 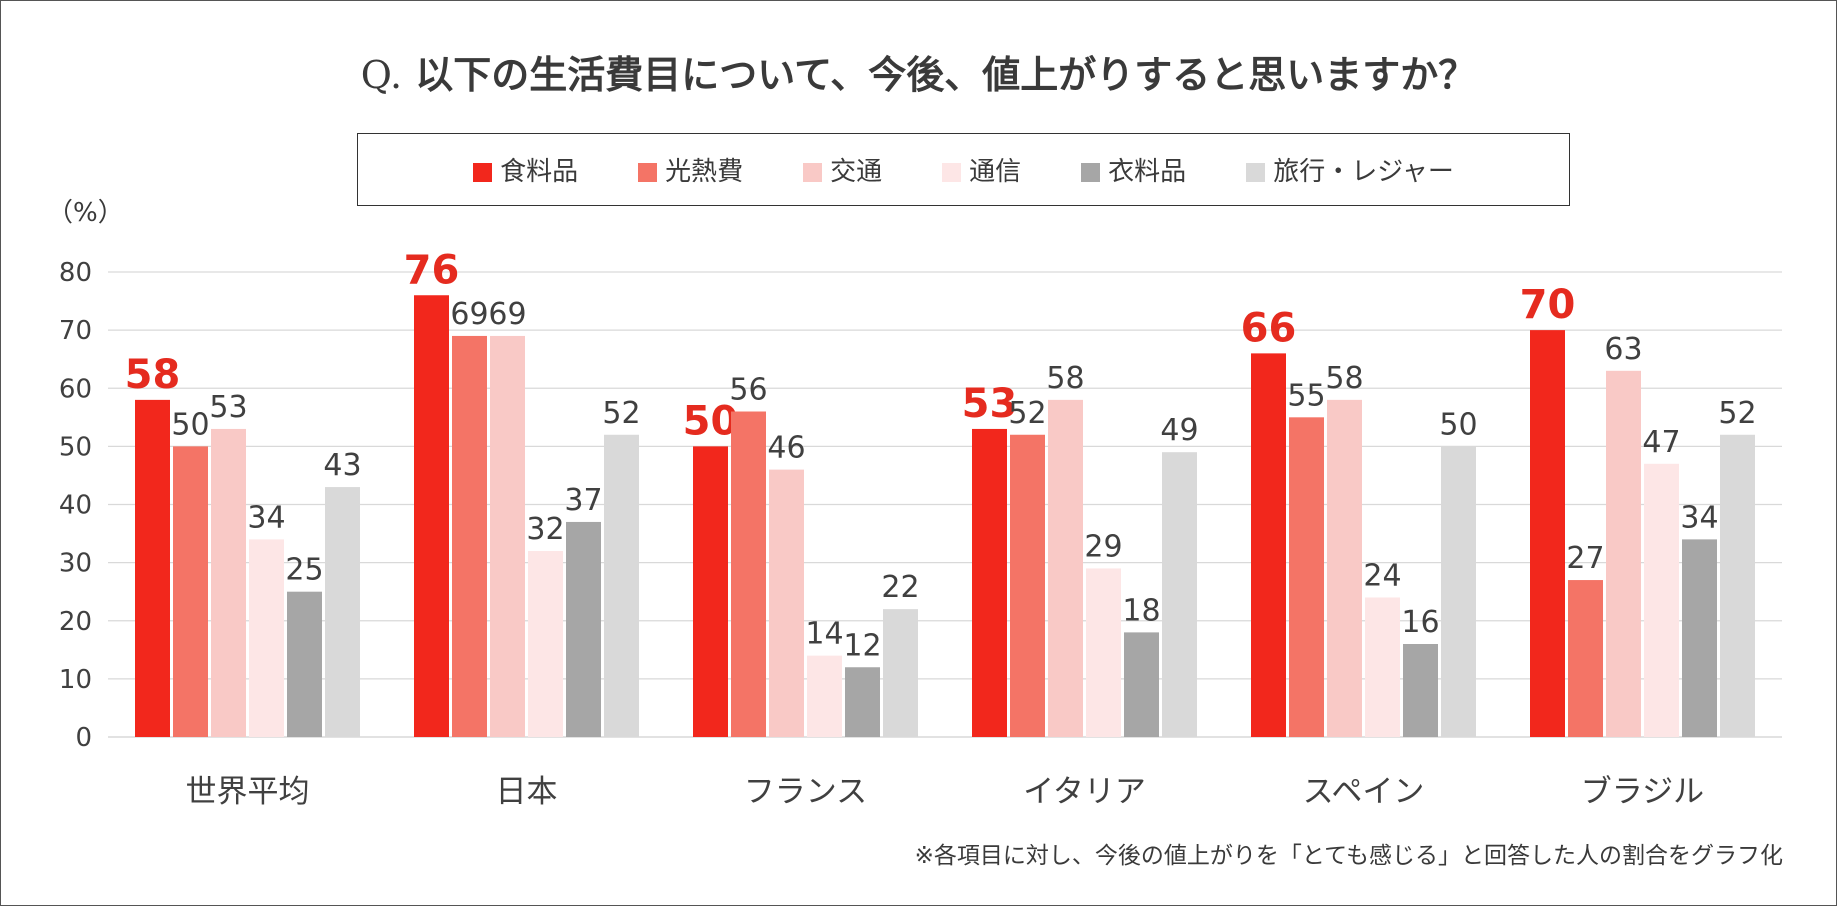 What do you see at coordinates (1585, 558) in the screenshot?
I see `data-label: 27` at bounding box center [1585, 558].